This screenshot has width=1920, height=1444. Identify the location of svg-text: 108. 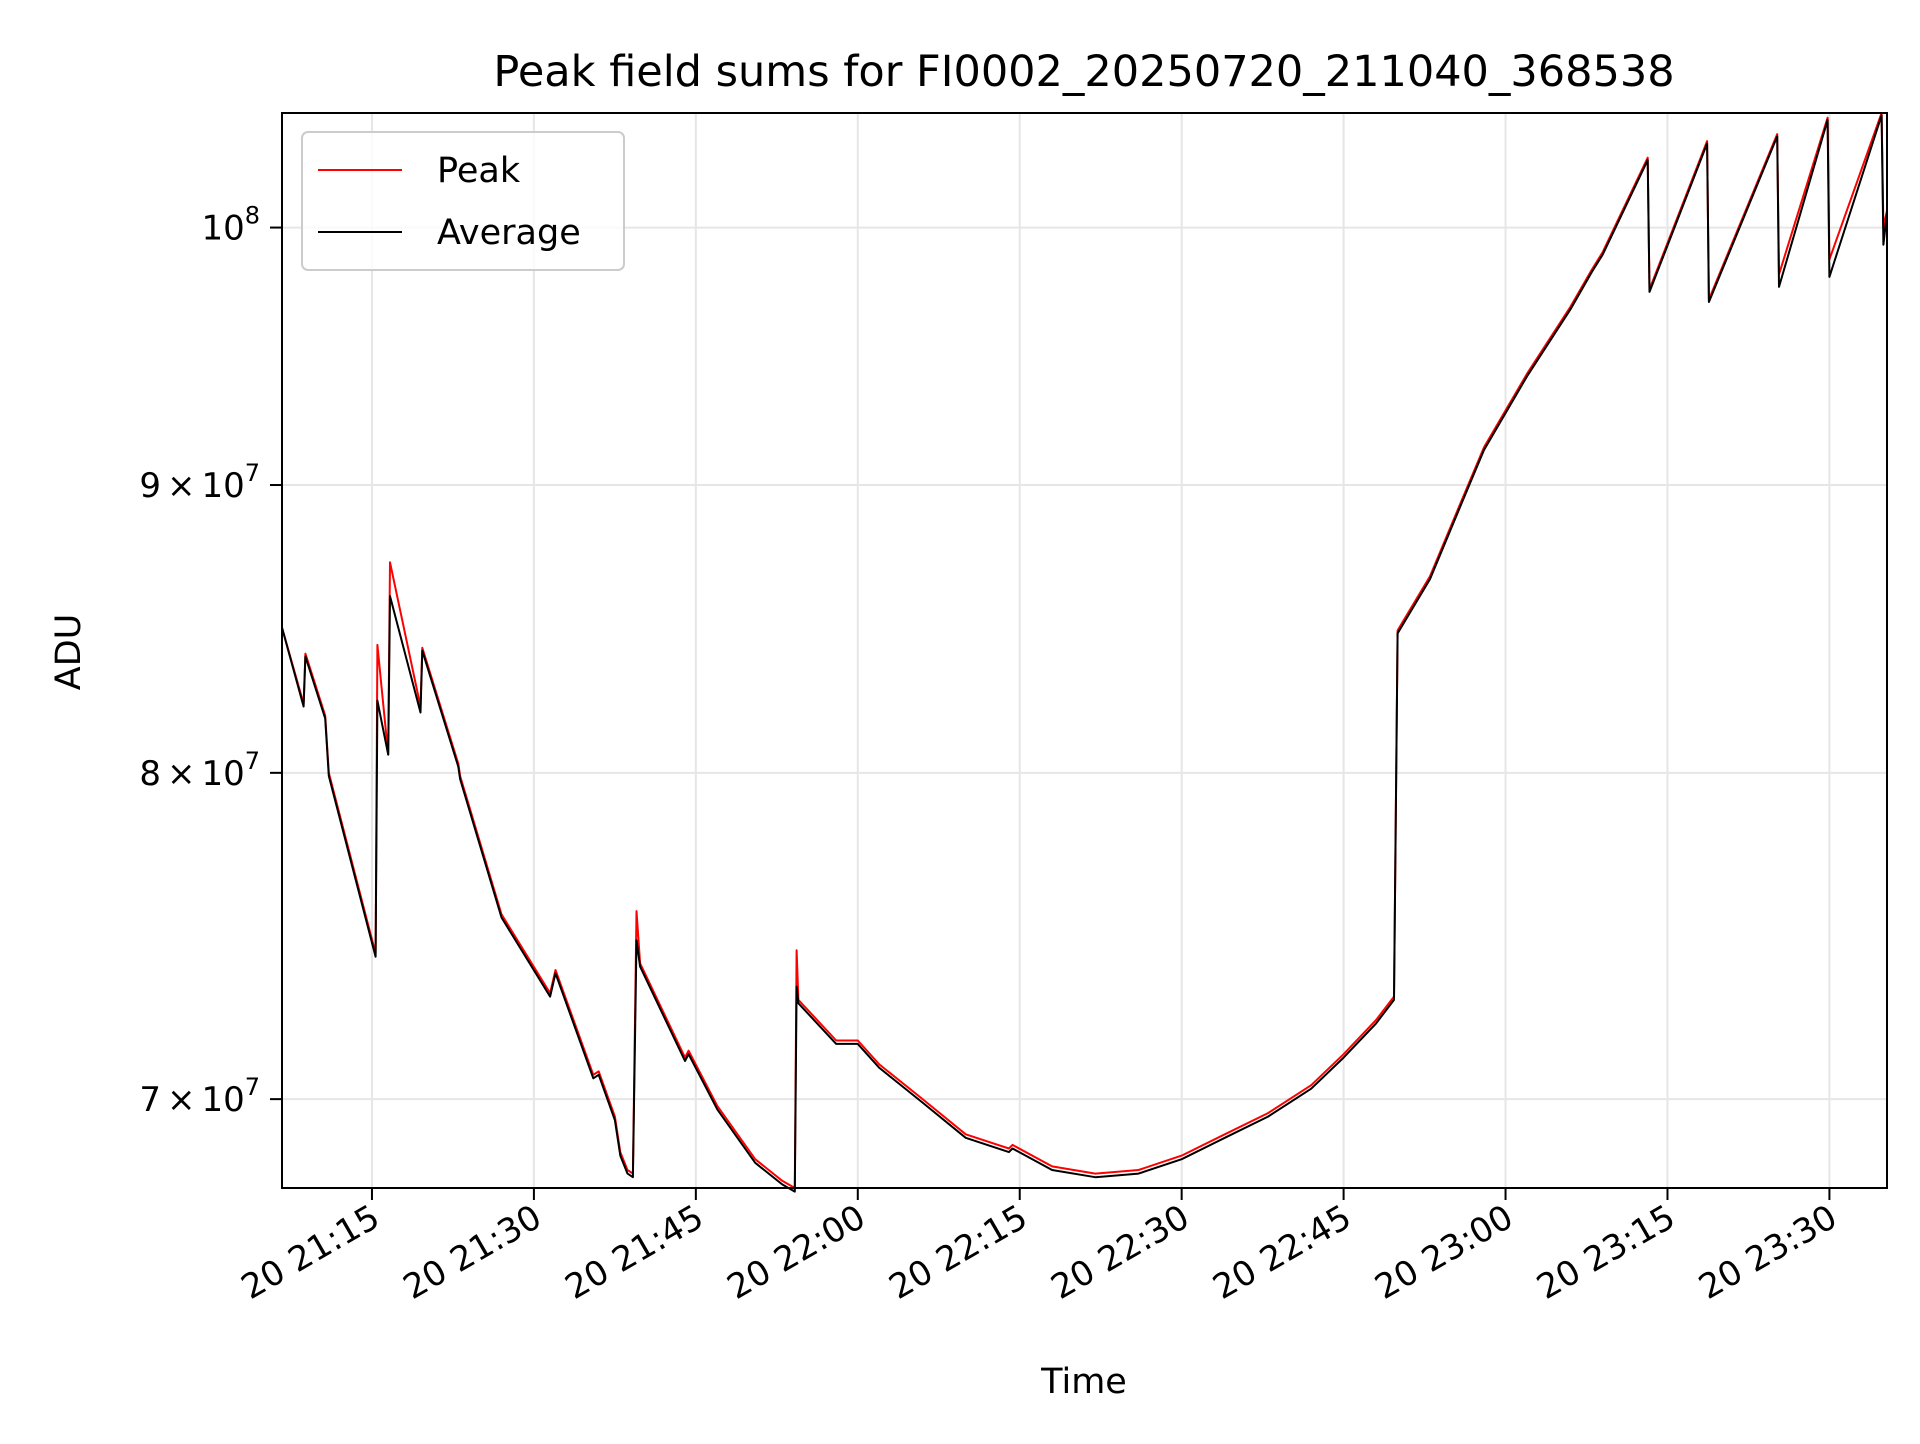
(230, 225).